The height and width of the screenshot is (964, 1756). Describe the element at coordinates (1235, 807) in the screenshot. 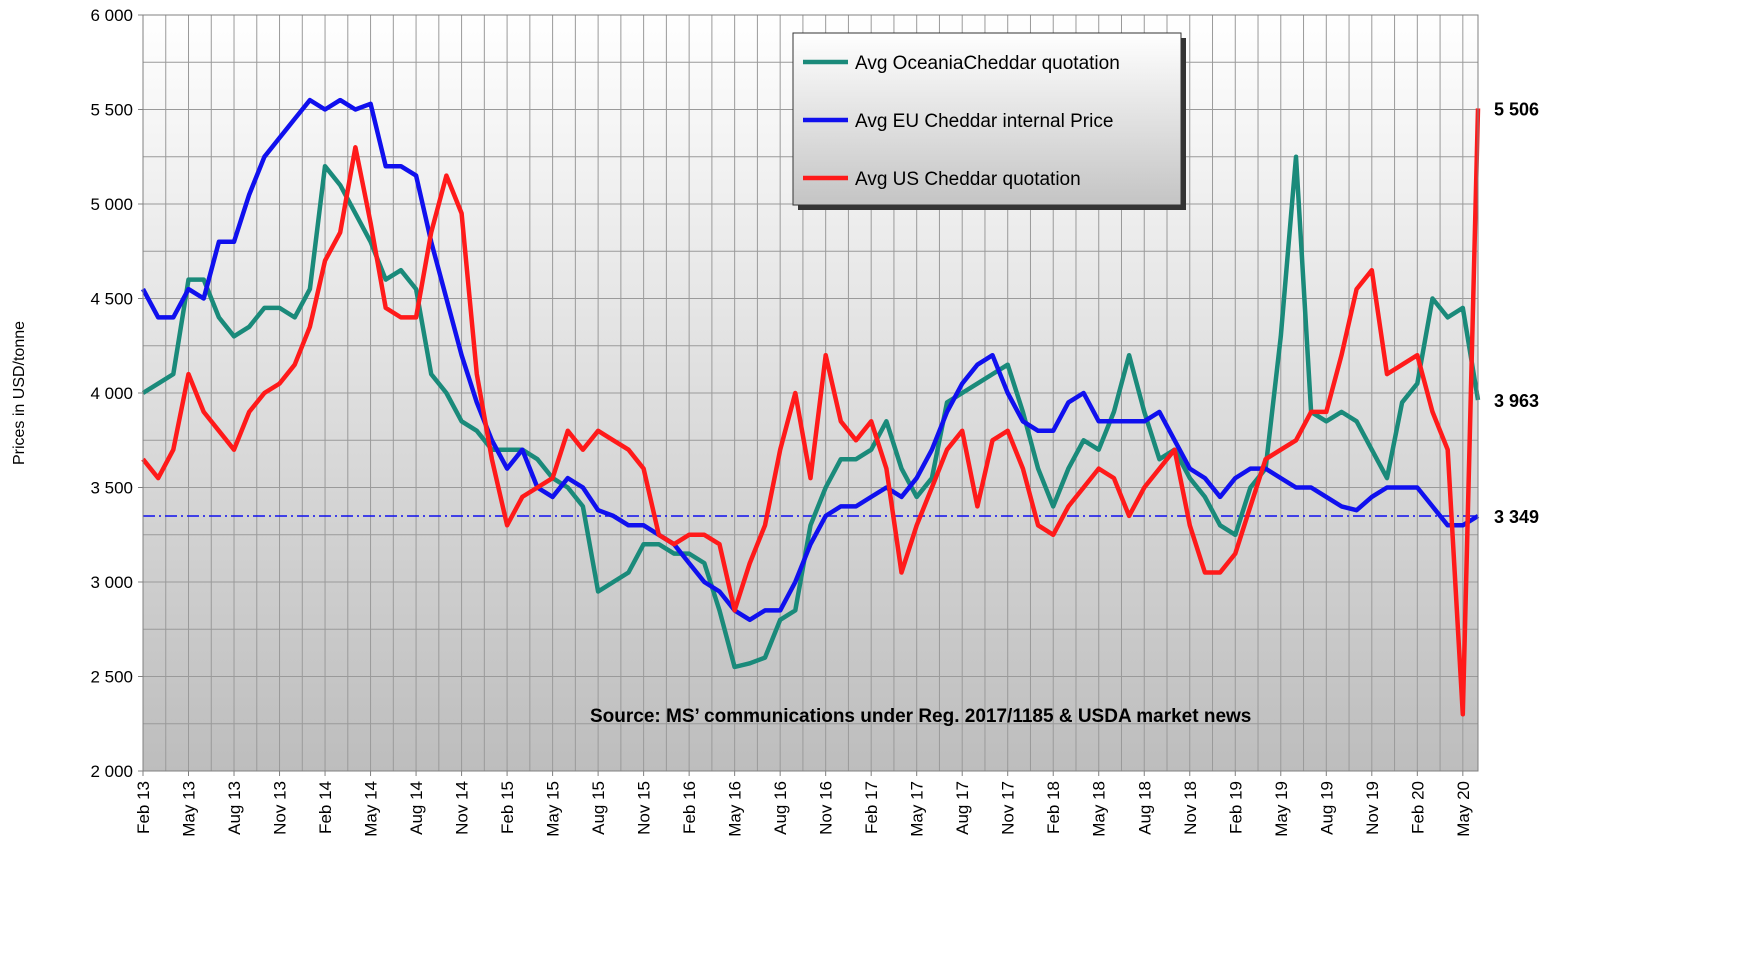

I see `x-tick-label: Feb 19` at that location.